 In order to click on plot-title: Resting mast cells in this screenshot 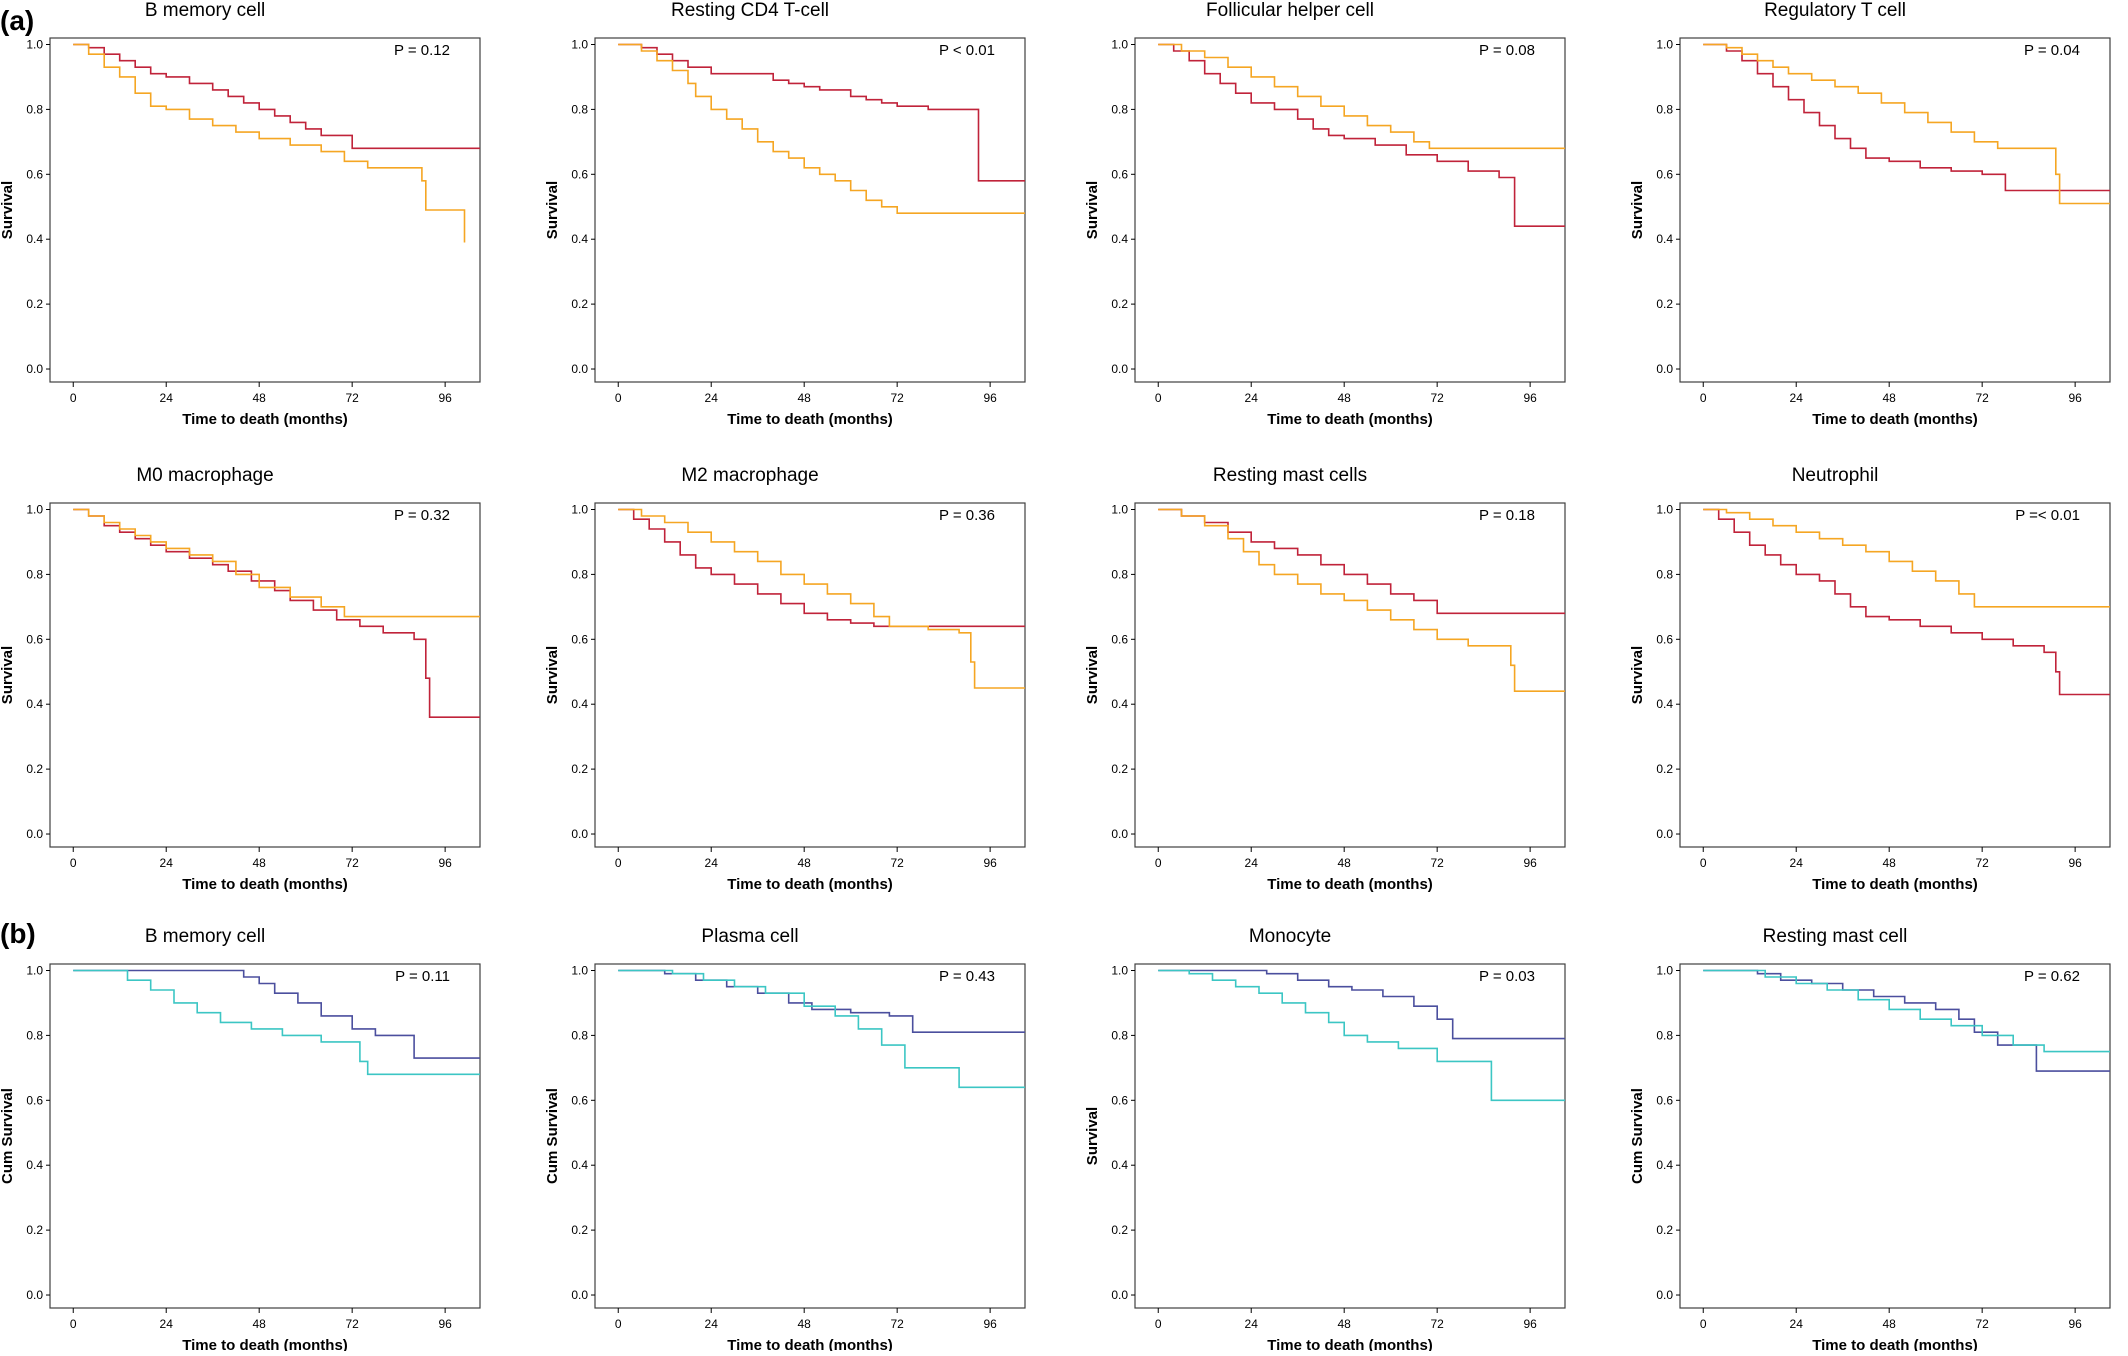, I will do `click(1290, 475)`.